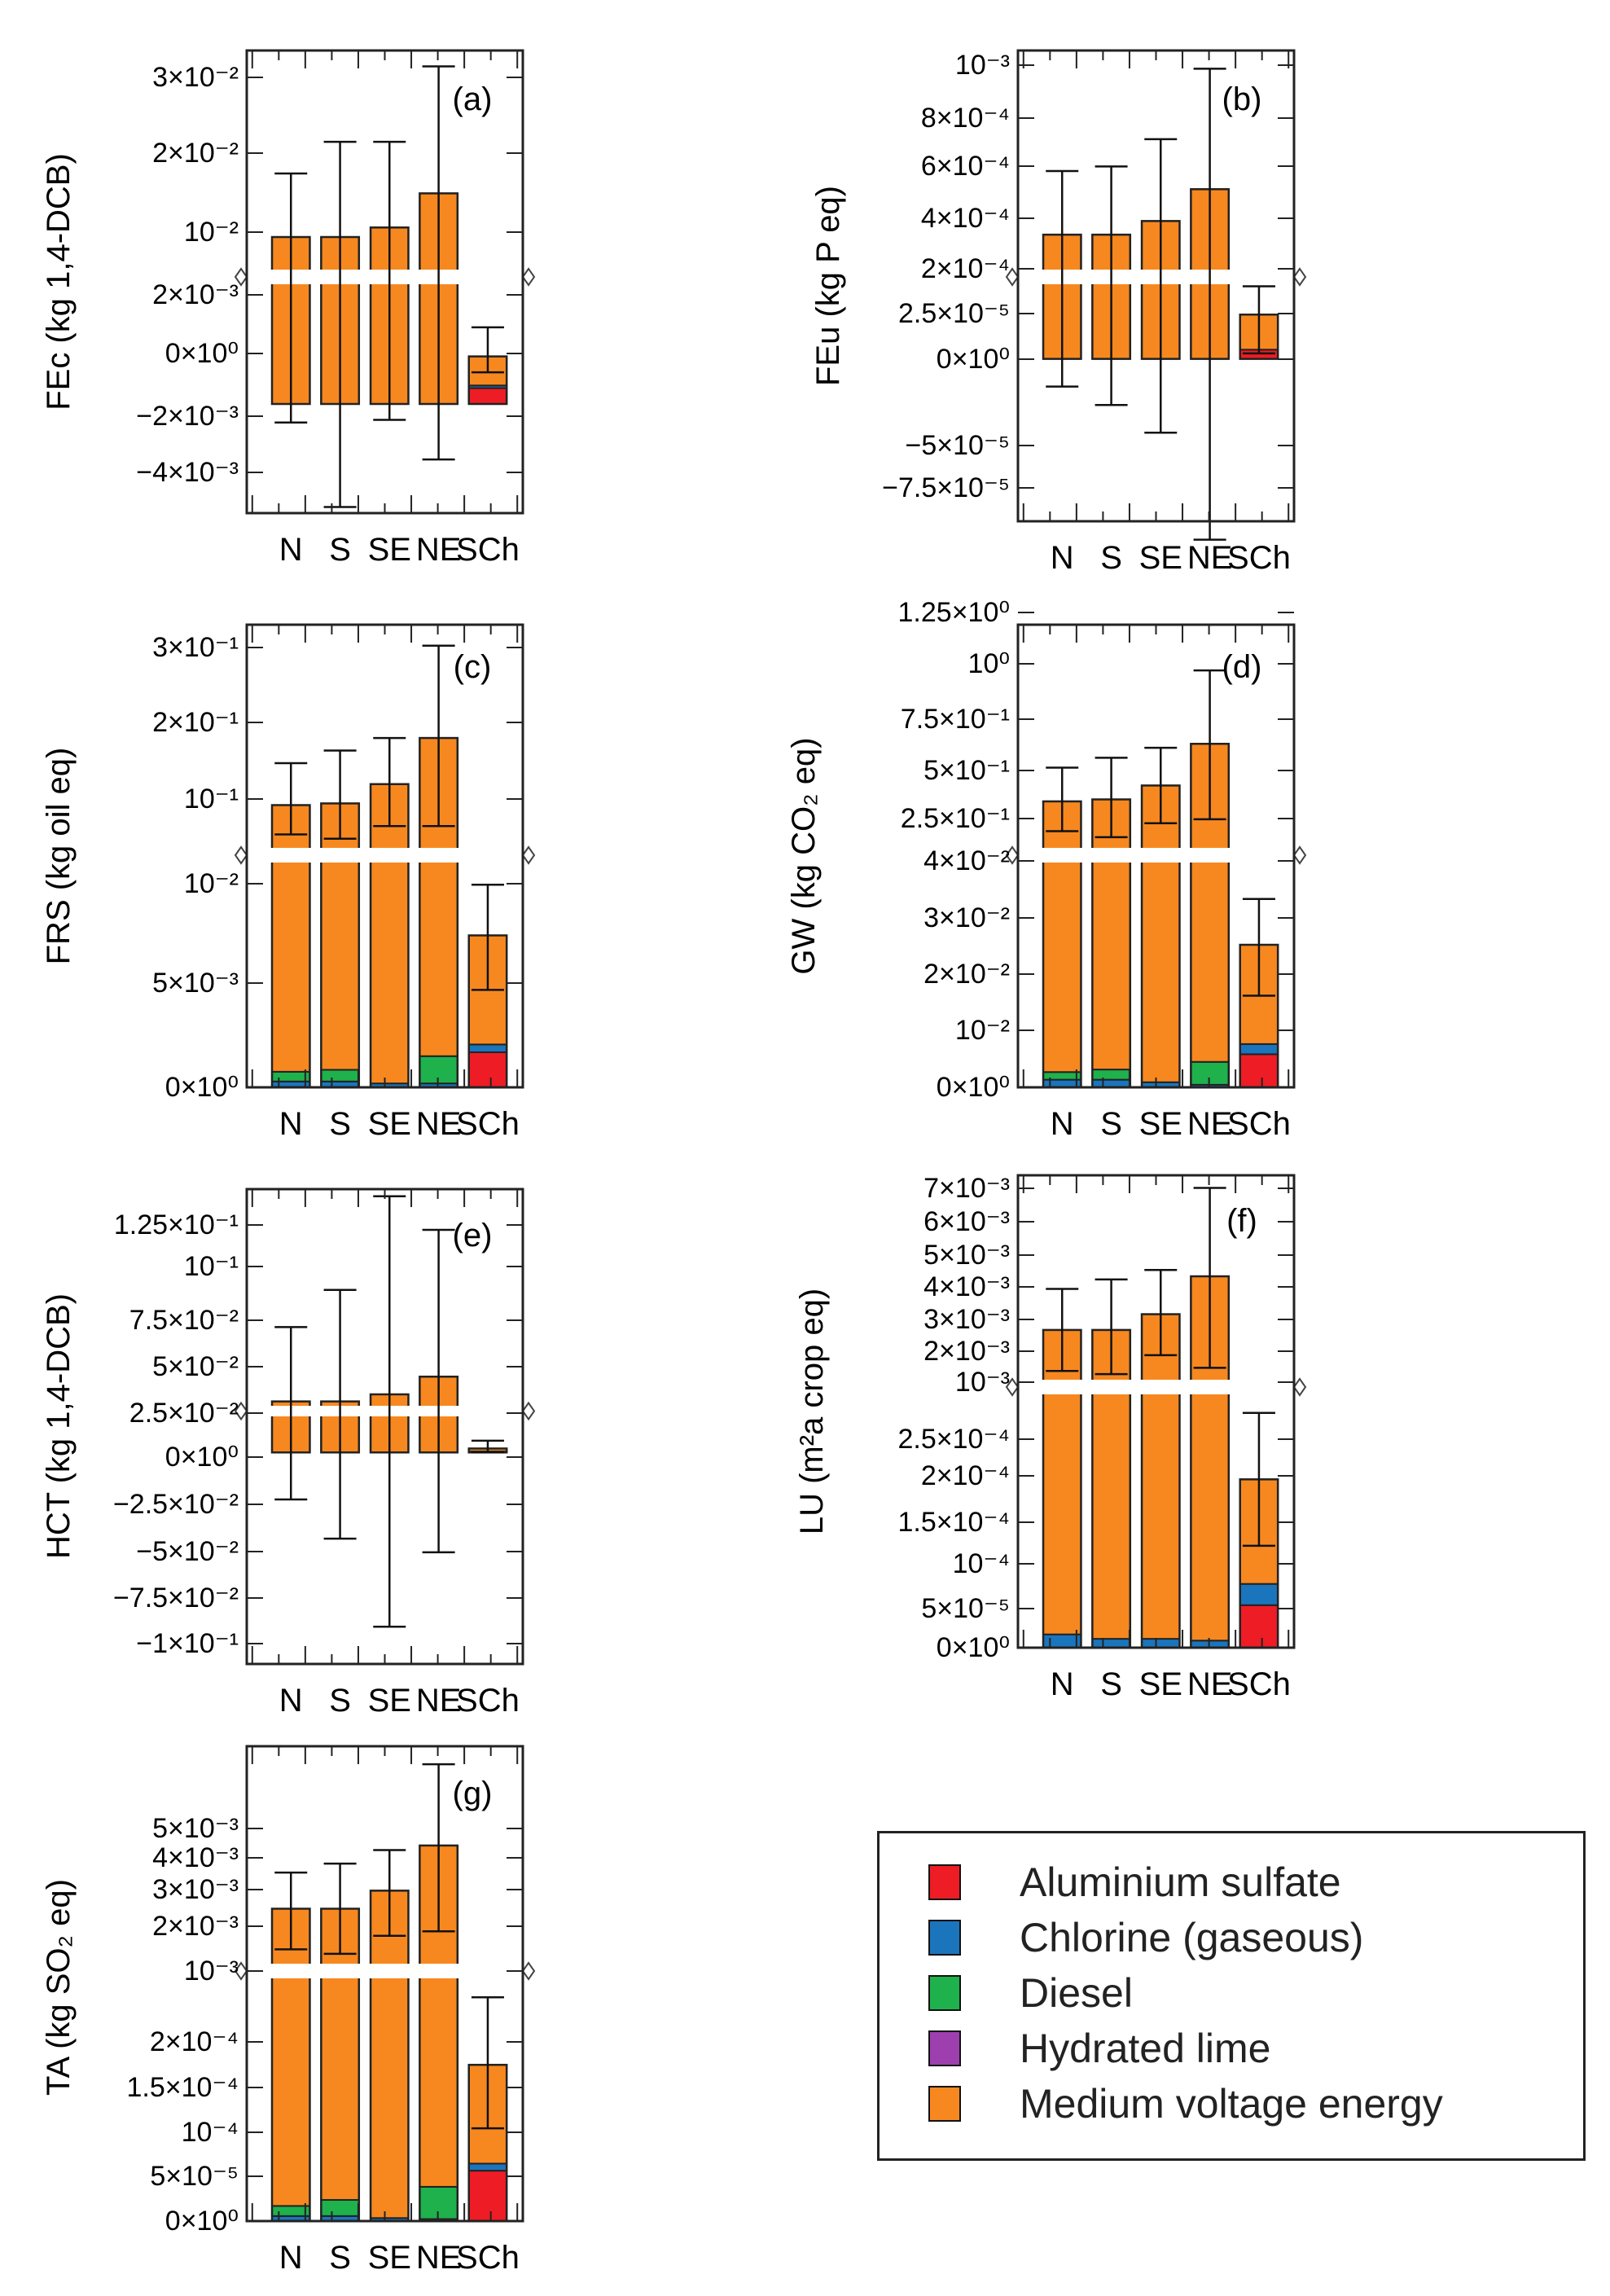 Image resolution: width=1610 pixels, height=2296 pixels. Describe the element at coordinates (195, 647) in the screenshot. I see `y-tick-label: 3×10⁻¹` at that location.